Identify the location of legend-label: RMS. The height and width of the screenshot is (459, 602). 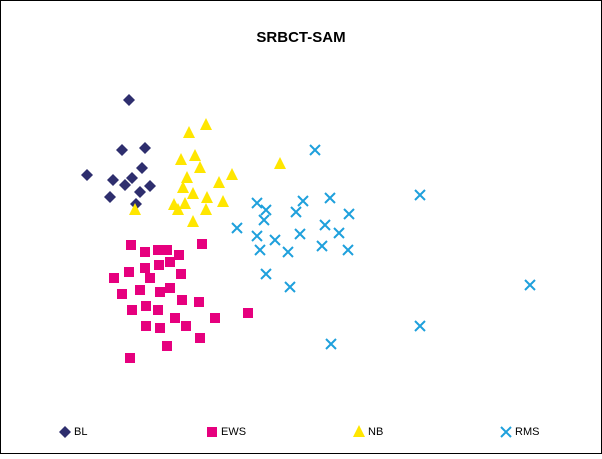
(527, 432).